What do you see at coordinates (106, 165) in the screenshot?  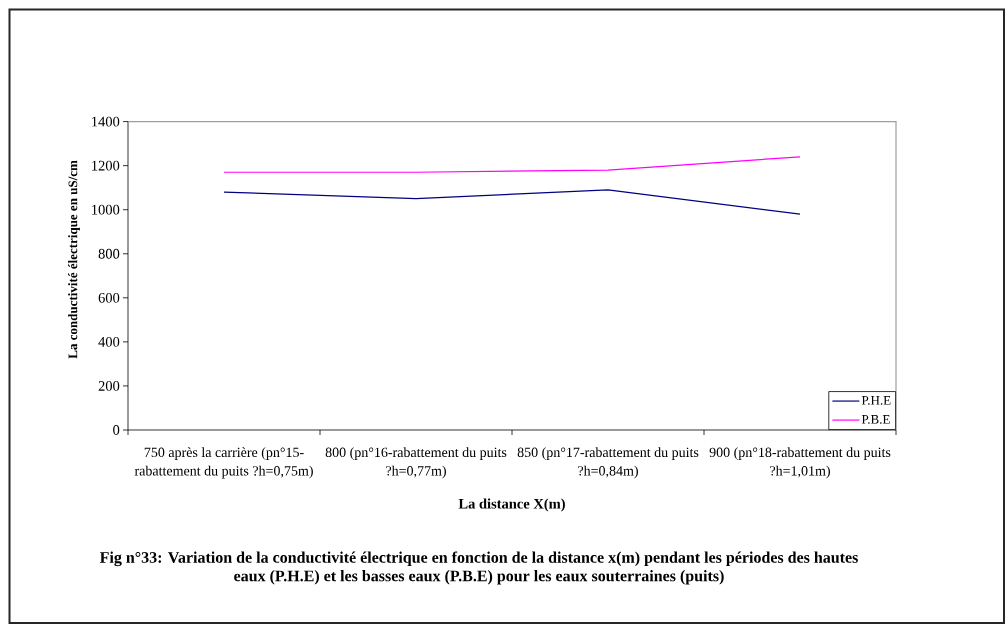 I see `y-tick-label: 1200` at bounding box center [106, 165].